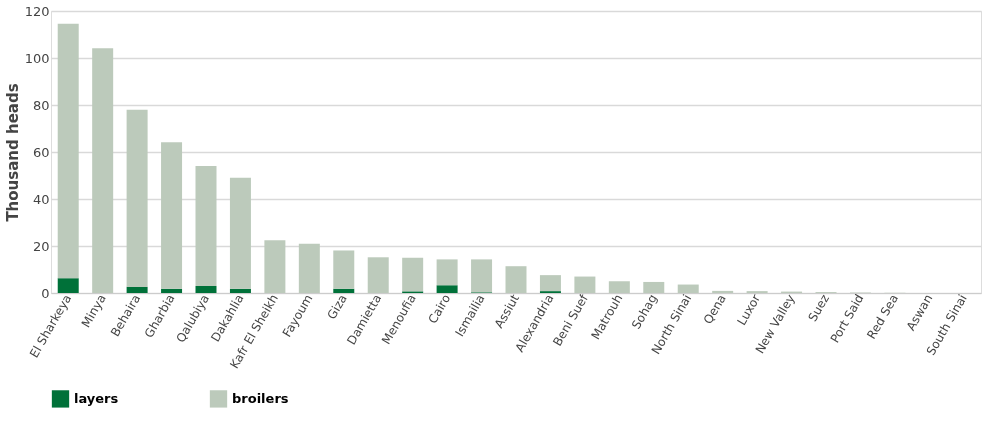 The image size is (1002, 443). I want to click on y-tick-label: 100, so click(37, 58).